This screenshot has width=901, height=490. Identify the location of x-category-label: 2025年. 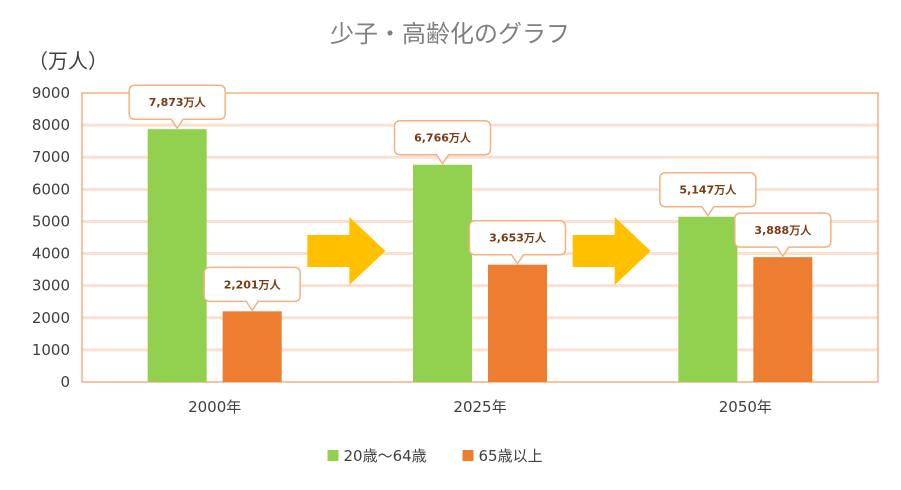
(479, 407).